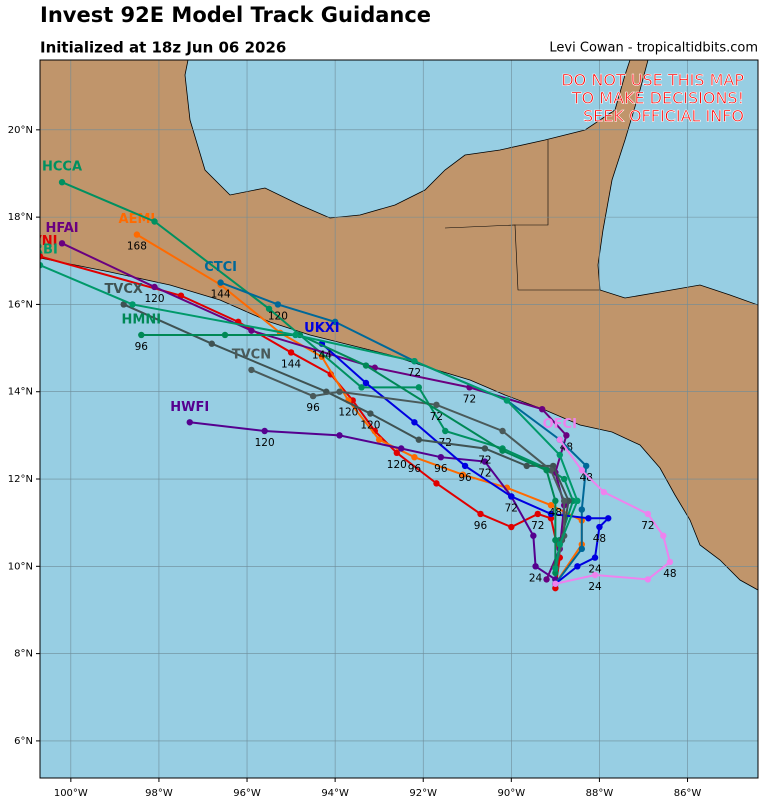 This screenshot has height=805, width=768. Describe the element at coordinates (23, 741) in the screenshot. I see `lat-tick-label: 6°N` at that location.